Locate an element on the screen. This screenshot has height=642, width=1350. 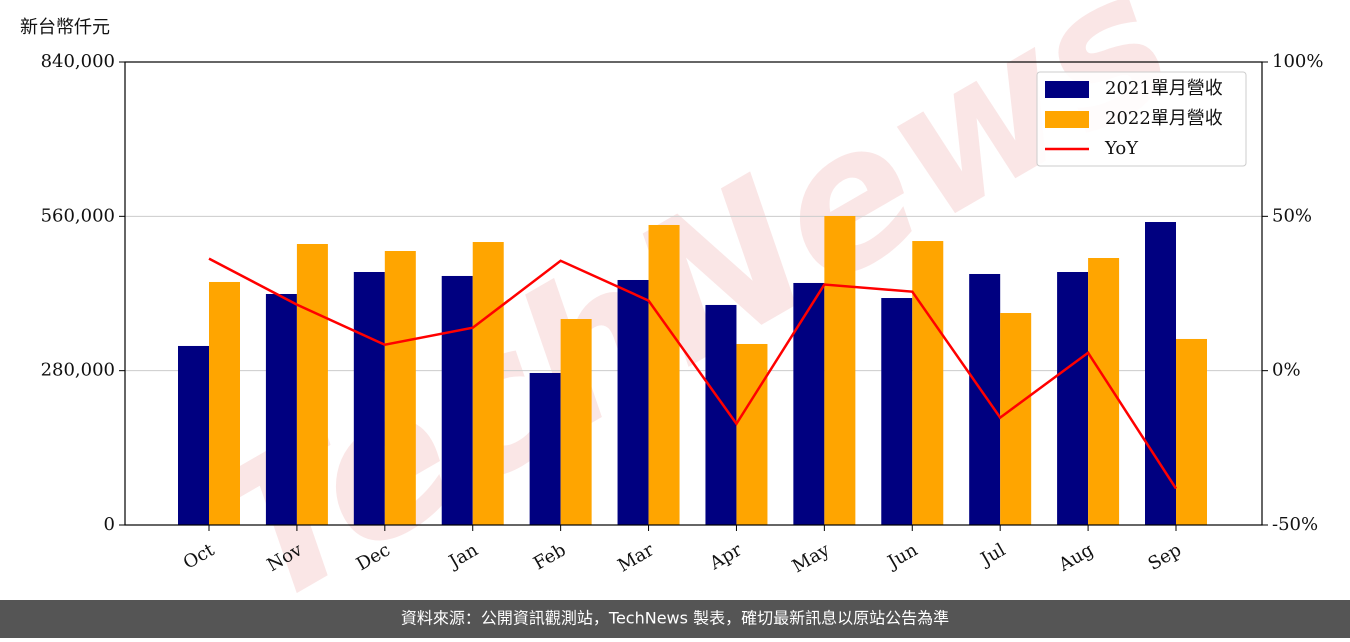
footer: 資料來源：公開資訊觀測站，TechNews 製表，確切最新訊息以原站公告為準 is located at coordinates (675, 618).